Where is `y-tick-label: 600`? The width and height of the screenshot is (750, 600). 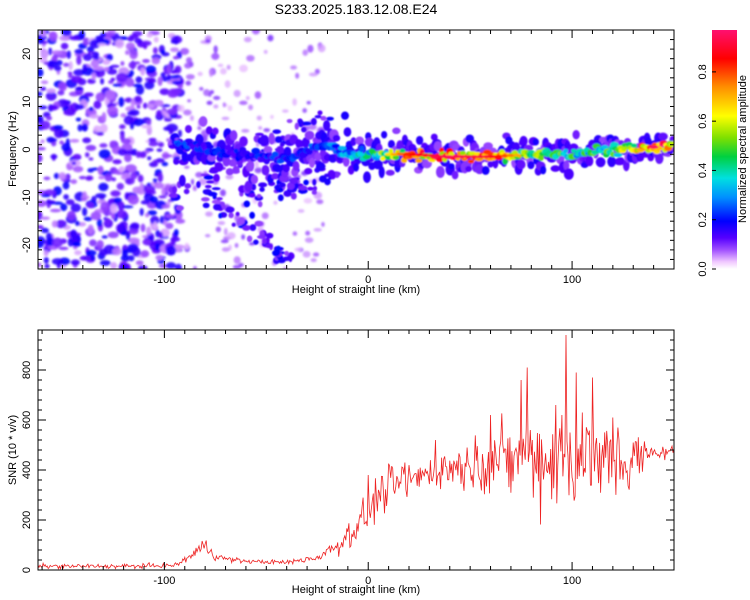 y-tick-label: 600 is located at coordinates (27, 420).